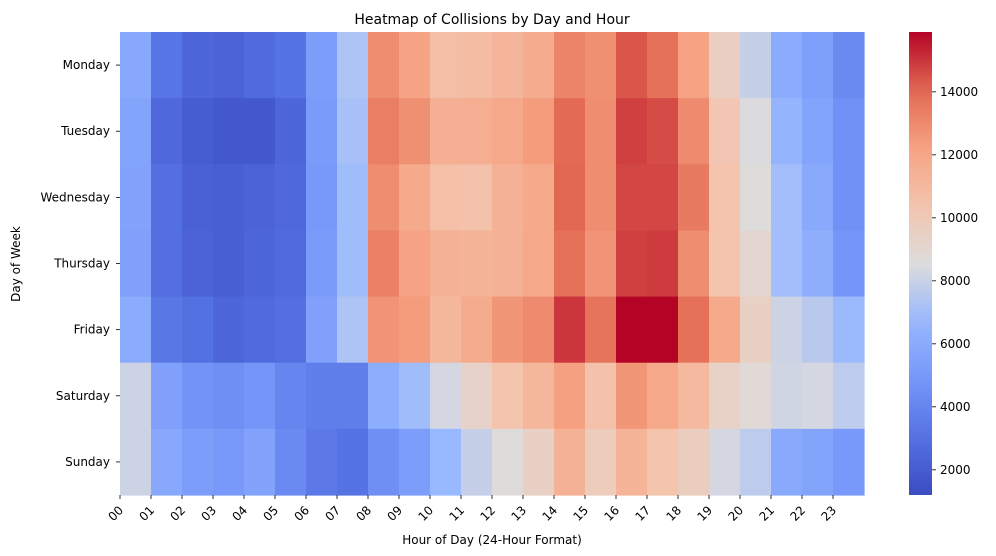 The image size is (996, 556). I want to click on x-tick-label: 10, so click(425, 513).